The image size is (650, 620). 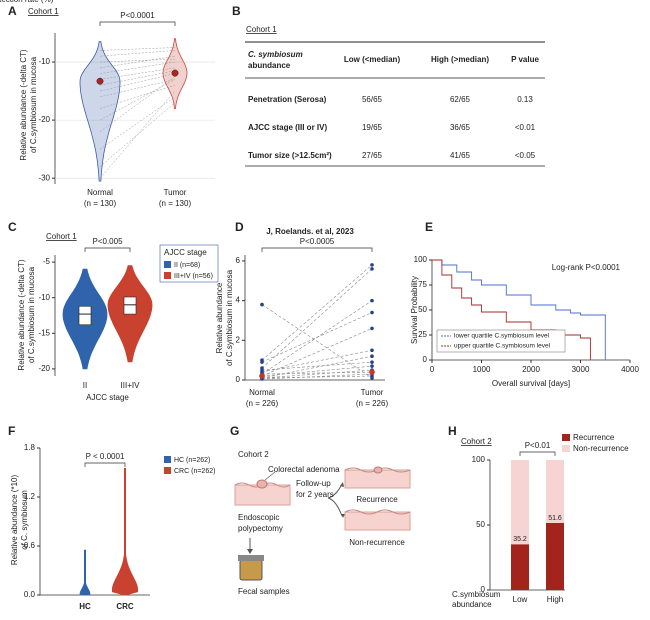 I want to click on x-axis-label: Overall survival [days], so click(x=531, y=383).